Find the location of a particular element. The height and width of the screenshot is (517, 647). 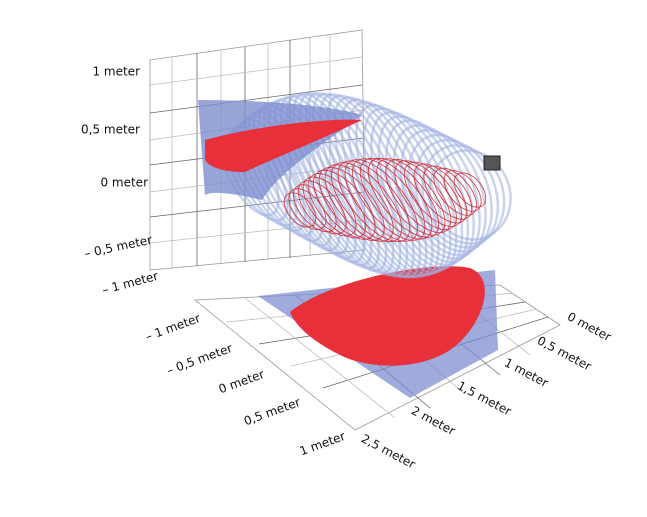

z-tick-label: – 0,5 meter is located at coordinates (118, 247).